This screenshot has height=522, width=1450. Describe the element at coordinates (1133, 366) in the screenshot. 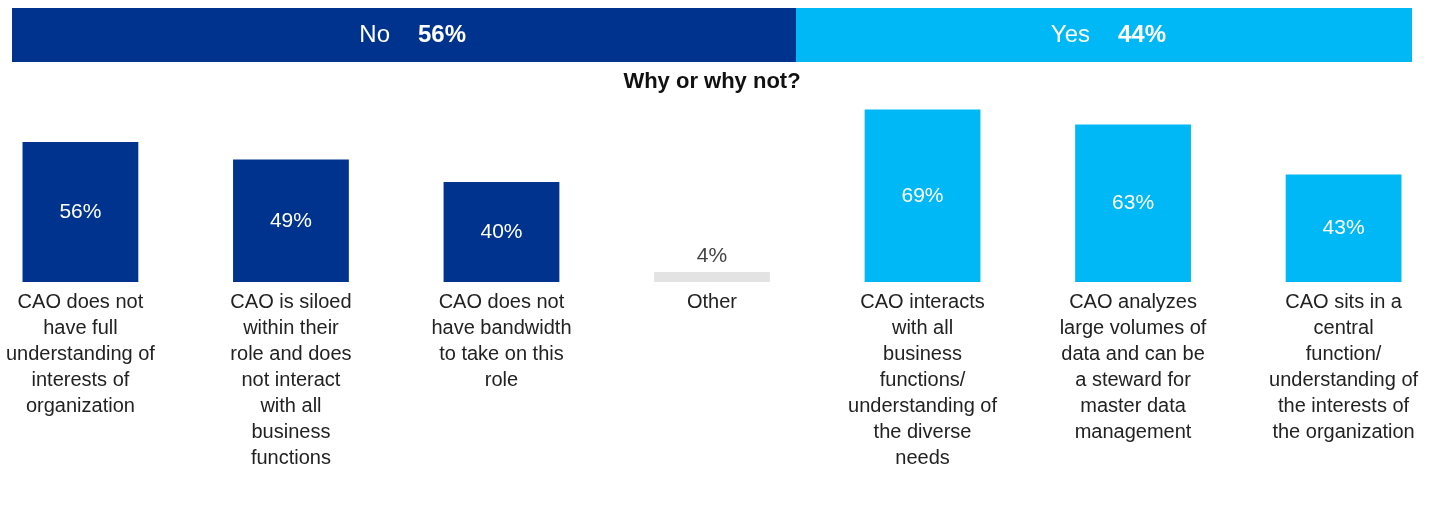

I see `x-tick-label: CAO analyzes large volumes of data and can be a steward for master data management` at that location.